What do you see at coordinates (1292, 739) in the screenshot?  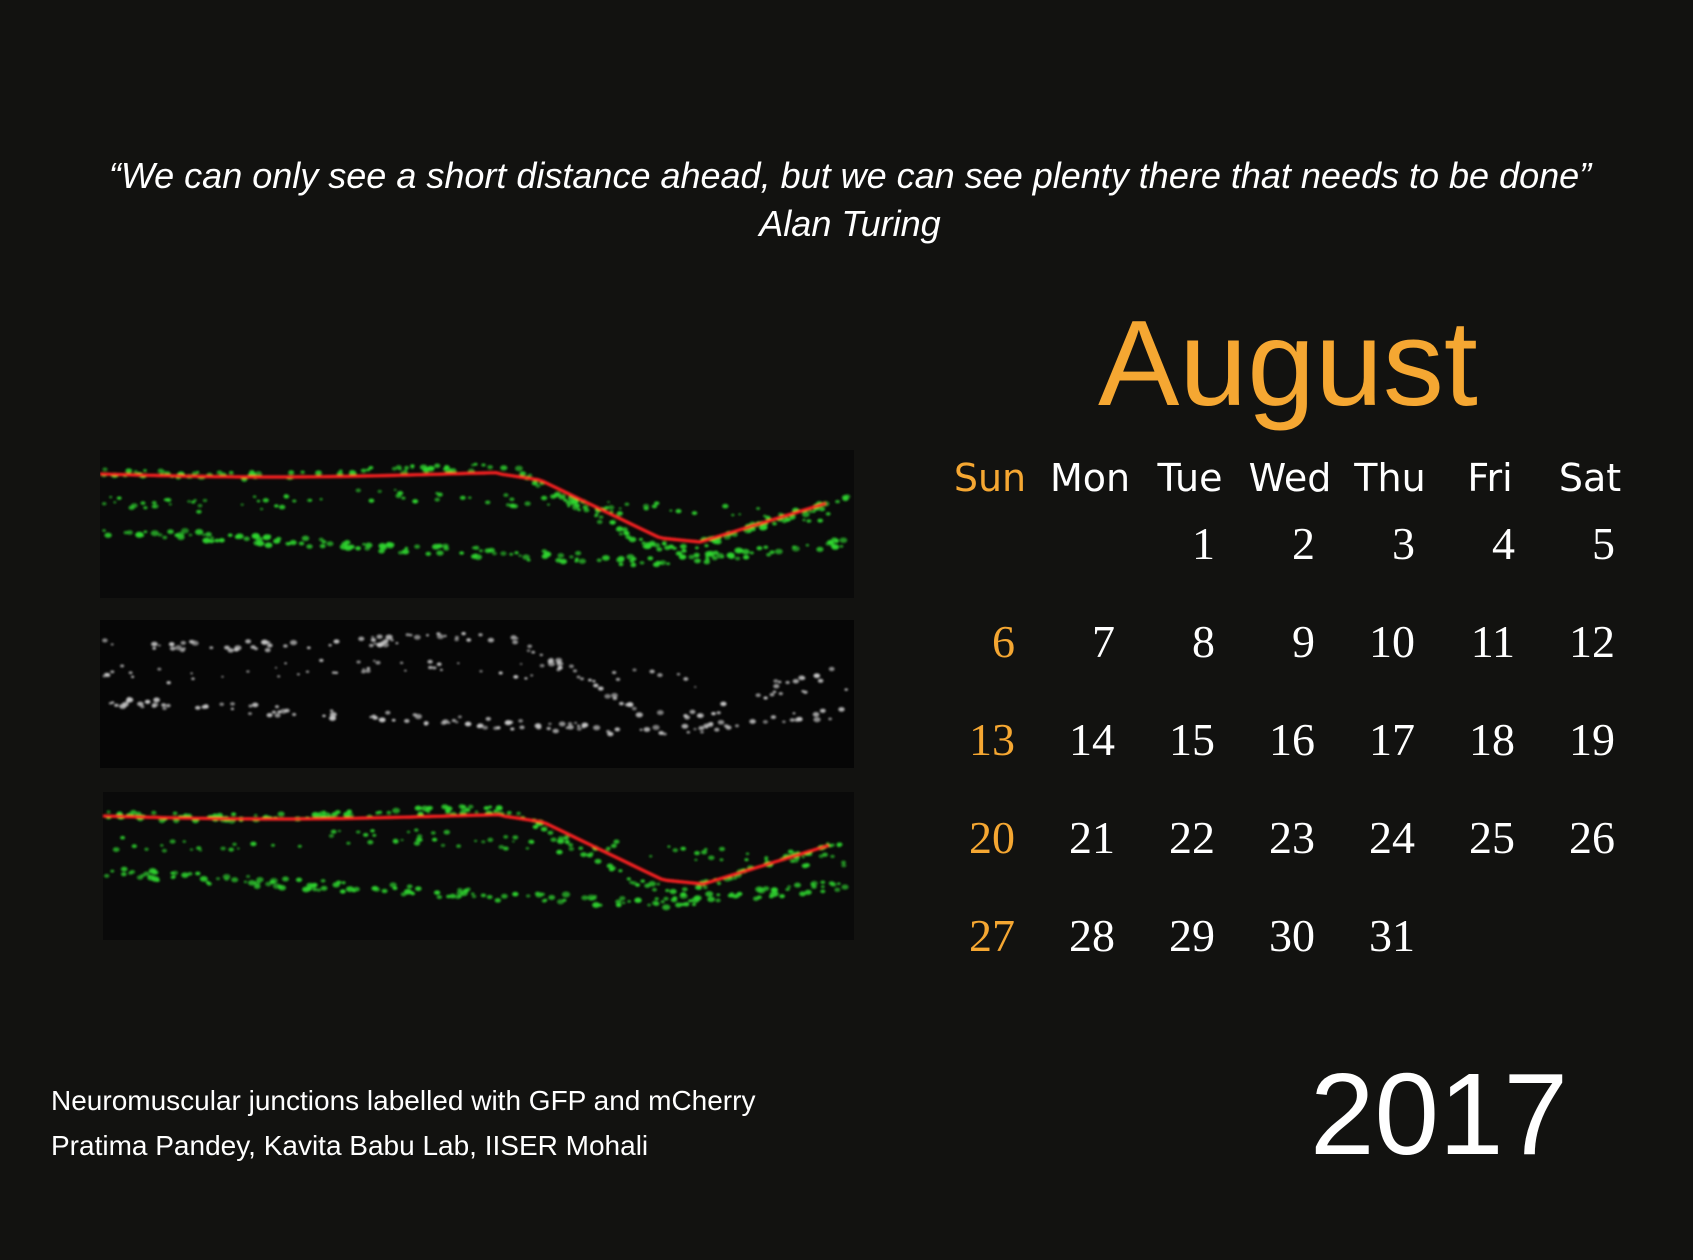 I see `calendar-day: 16` at bounding box center [1292, 739].